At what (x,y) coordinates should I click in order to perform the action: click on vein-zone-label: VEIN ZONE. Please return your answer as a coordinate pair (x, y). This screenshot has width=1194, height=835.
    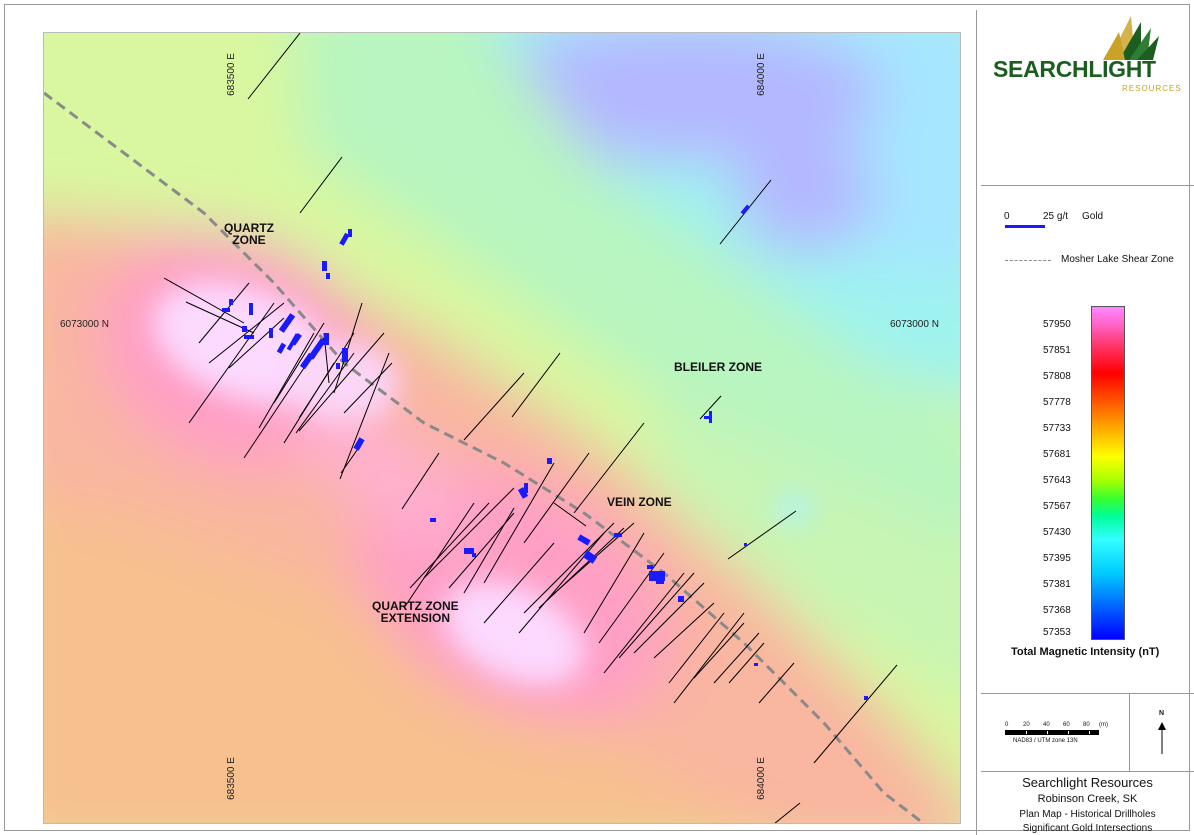
    Looking at the image, I should click on (639, 502).